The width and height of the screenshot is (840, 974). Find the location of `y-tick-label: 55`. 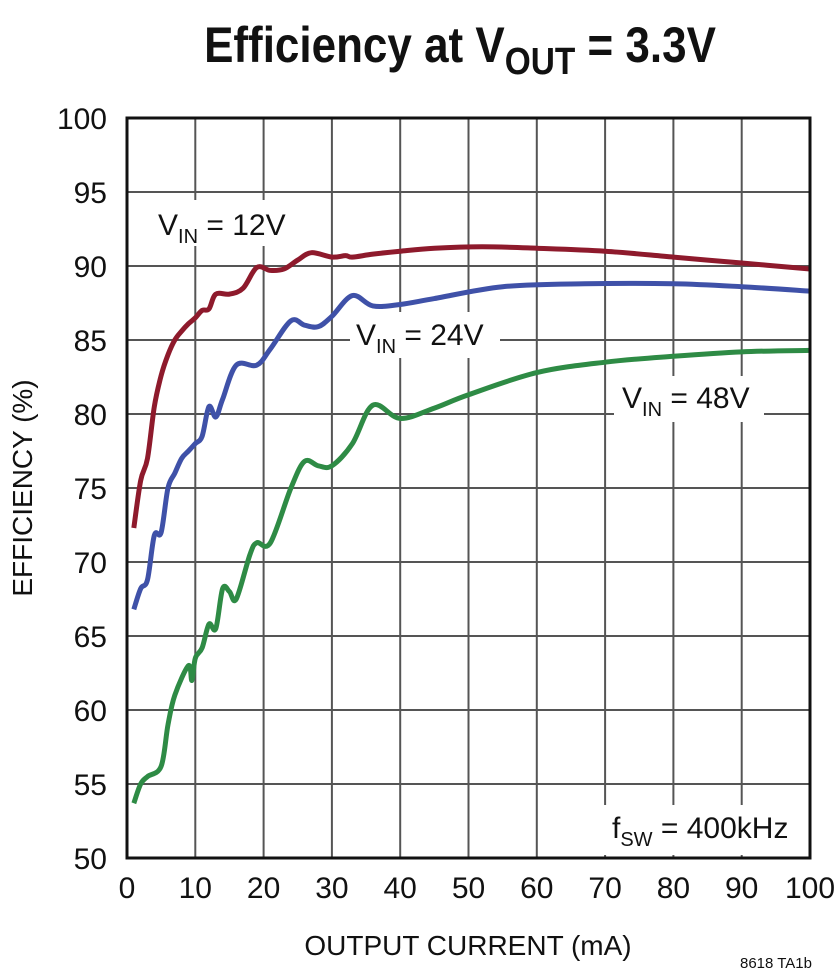

y-tick-label: 55 is located at coordinates (90, 785).